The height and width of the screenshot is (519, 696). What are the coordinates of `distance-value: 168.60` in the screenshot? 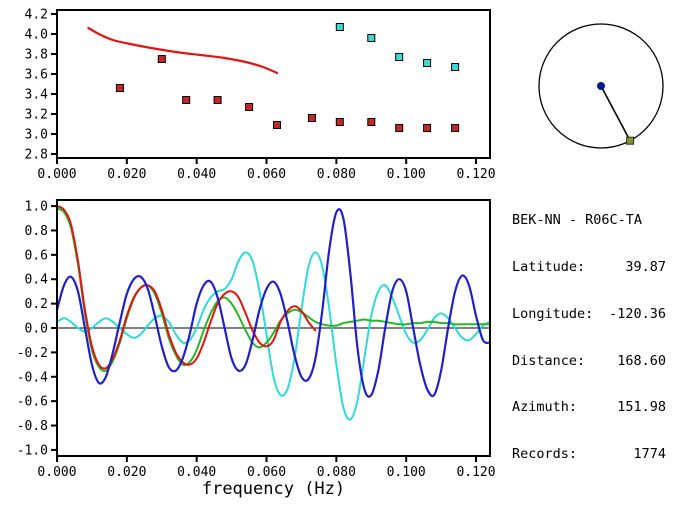 It's located at (641, 360).